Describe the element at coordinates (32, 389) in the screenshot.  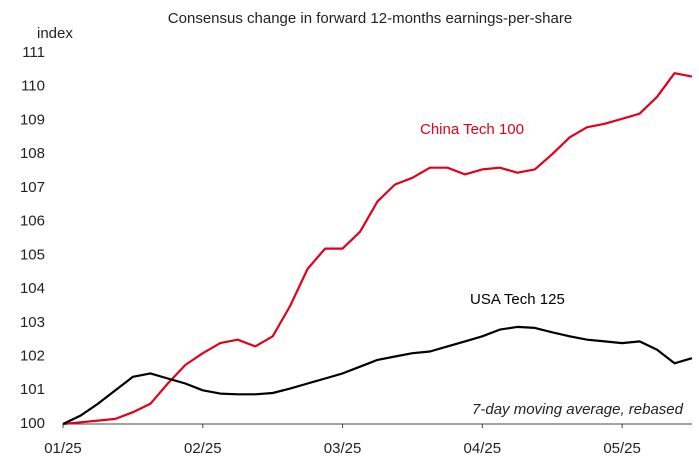
I see `y-tick-label: 101` at that location.